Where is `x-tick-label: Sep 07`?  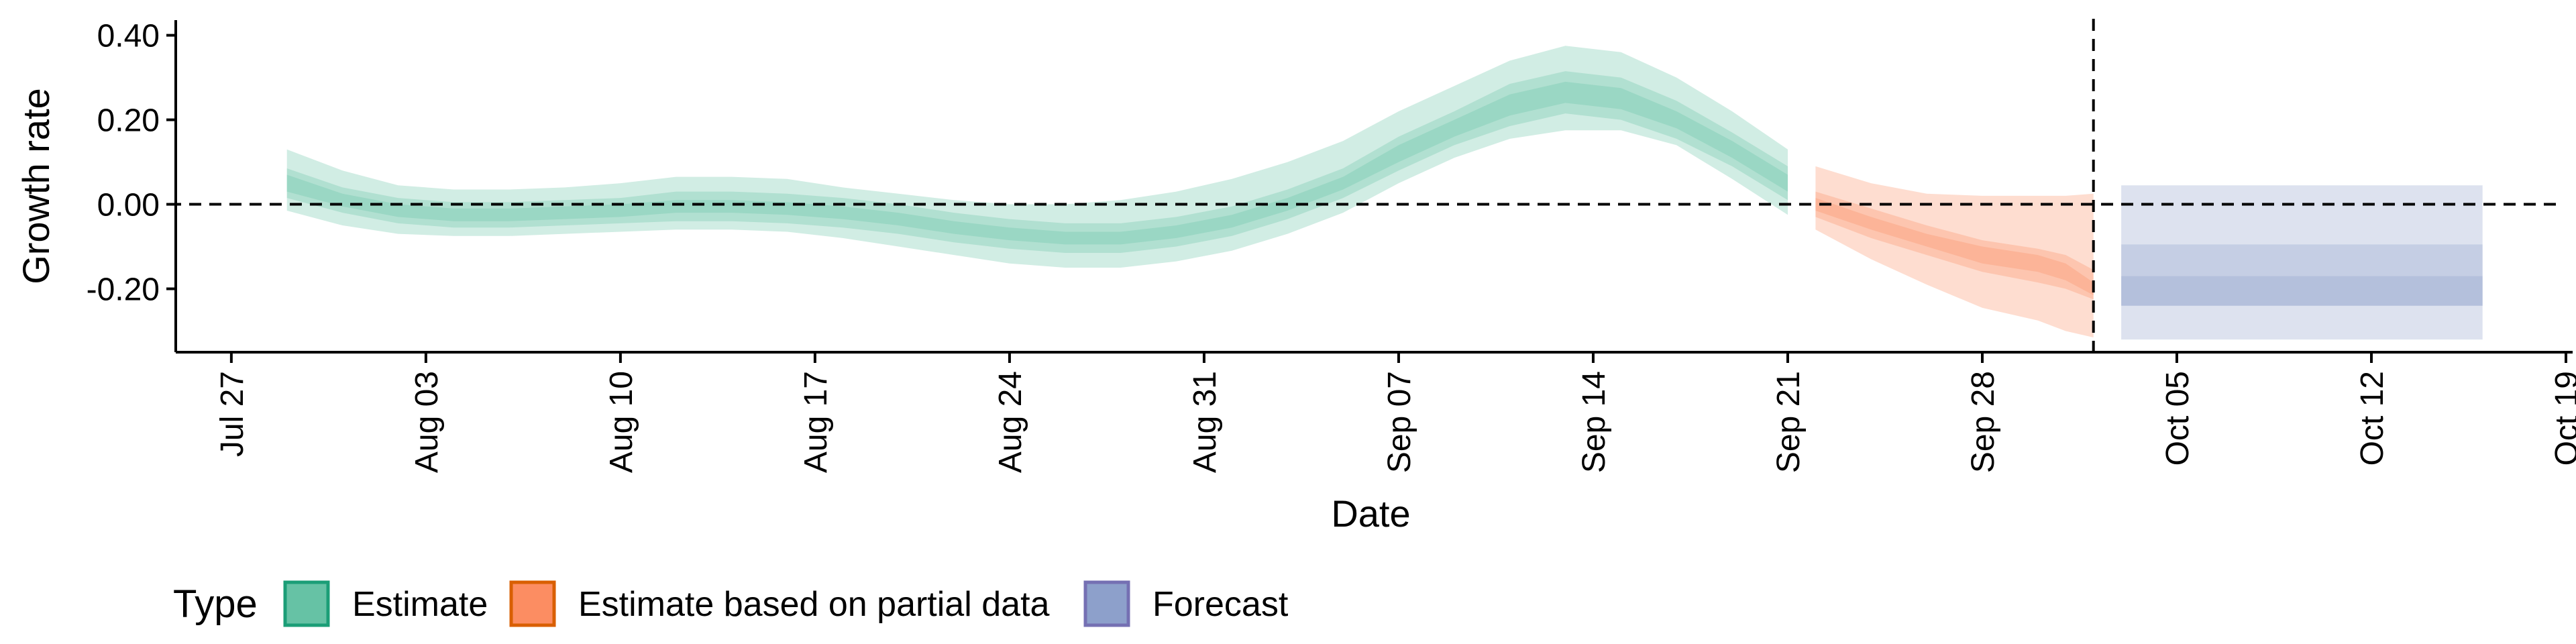
x-tick-label: Sep 07 is located at coordinates (1399, 422).